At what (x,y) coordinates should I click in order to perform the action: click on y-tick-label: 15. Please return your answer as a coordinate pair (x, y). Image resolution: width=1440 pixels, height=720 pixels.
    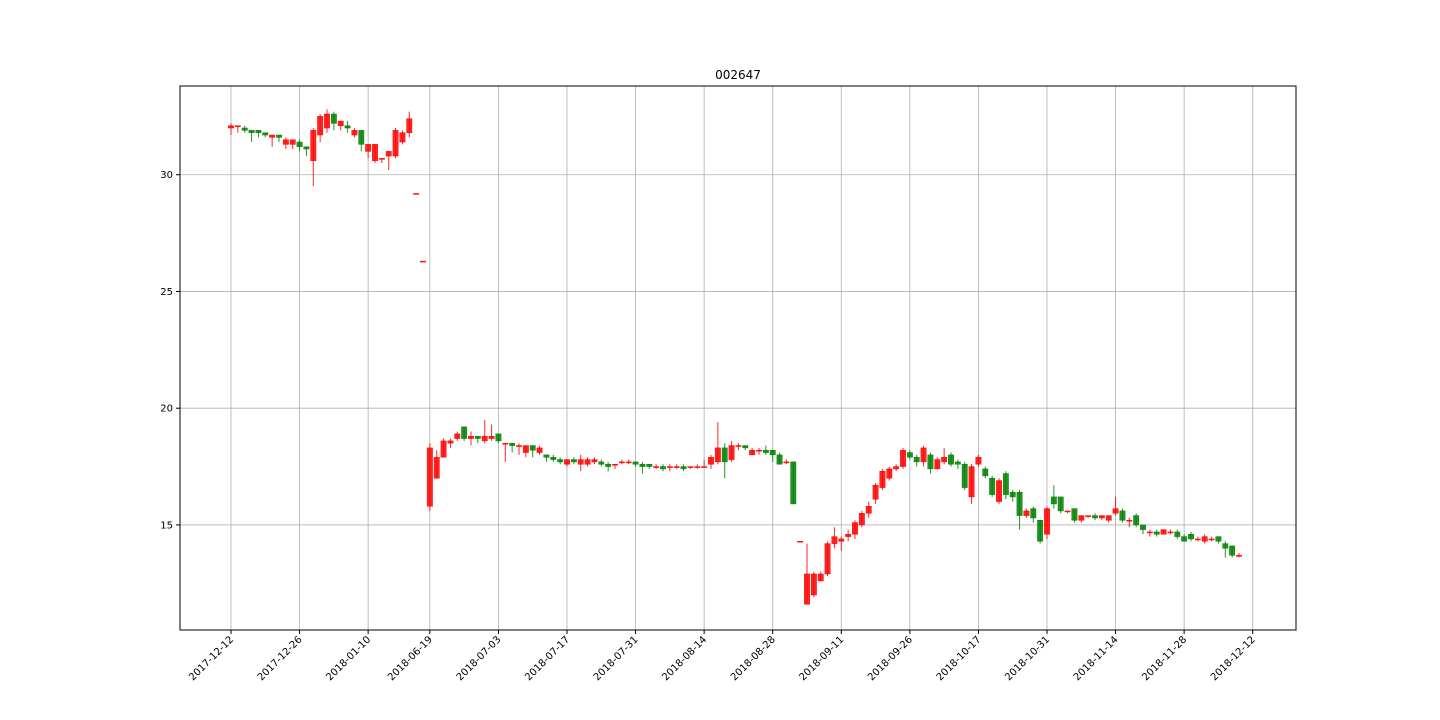
    Looking at the image, I should click on (166, 525).